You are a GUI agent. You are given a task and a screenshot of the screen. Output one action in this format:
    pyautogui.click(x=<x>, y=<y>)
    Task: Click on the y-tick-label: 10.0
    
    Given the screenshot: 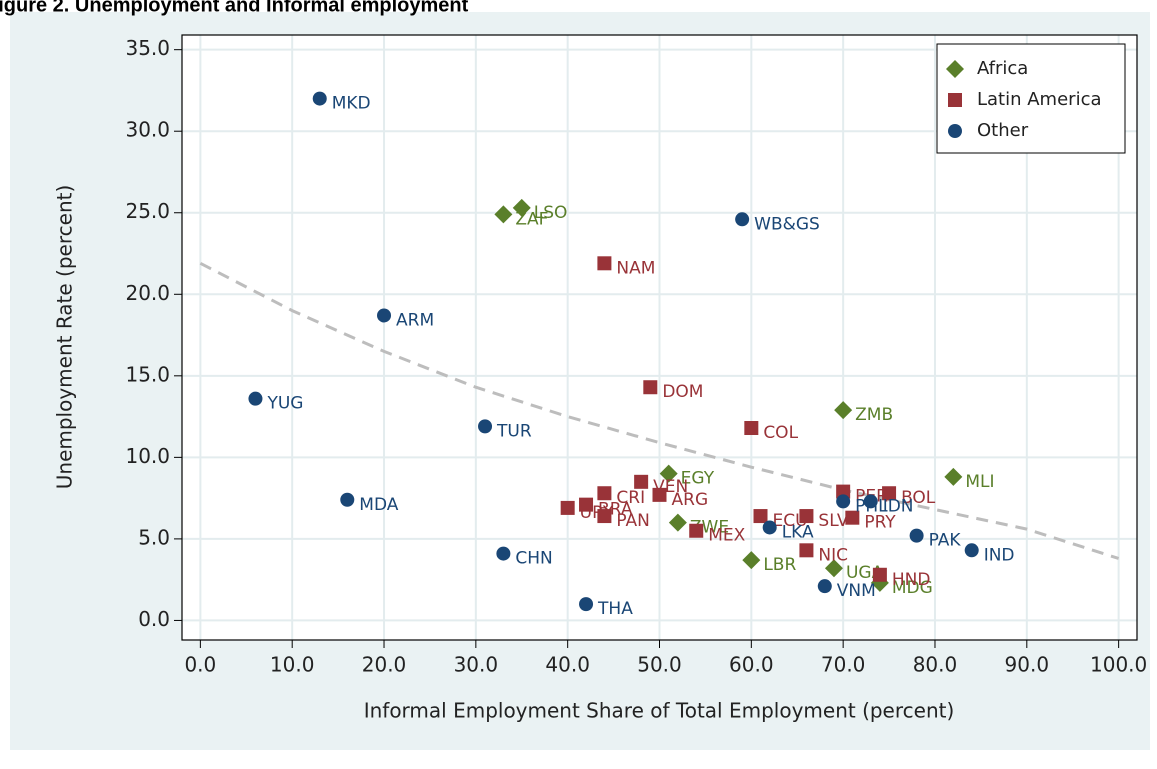 What is the action you would take?
    pyautogui.click(x=147, y=456)
    